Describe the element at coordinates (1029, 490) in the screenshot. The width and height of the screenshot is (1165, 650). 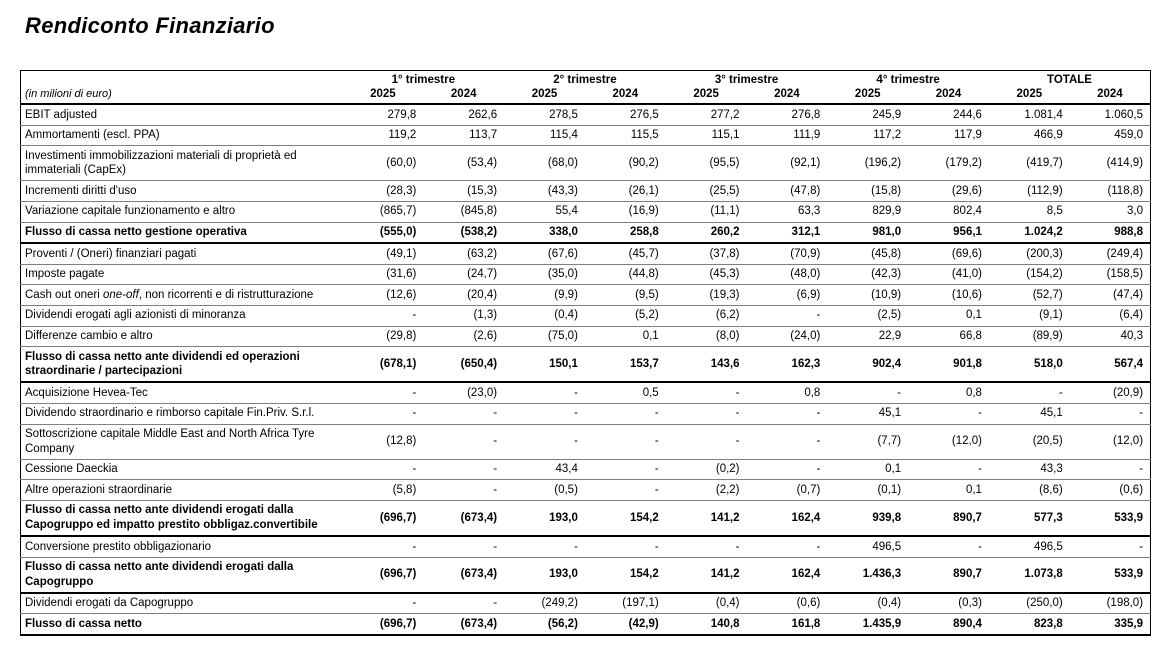
I see `value-cell: (8,6)` at that location.